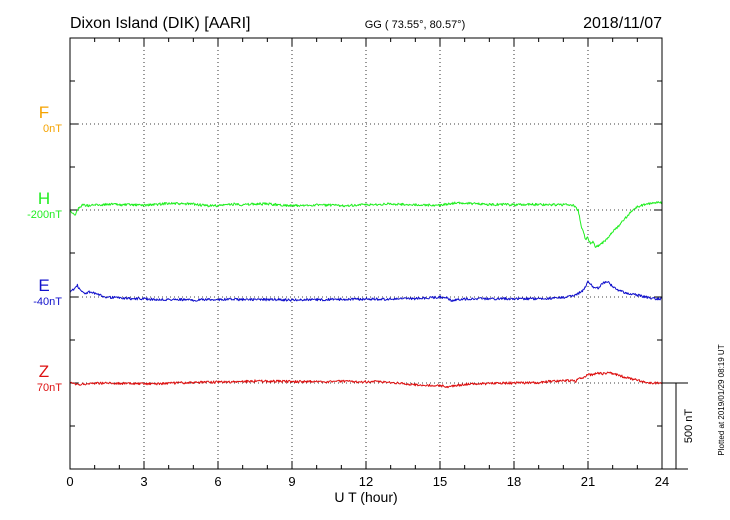  I want to click on x-tick-label-24: 24, so click(662, 481).